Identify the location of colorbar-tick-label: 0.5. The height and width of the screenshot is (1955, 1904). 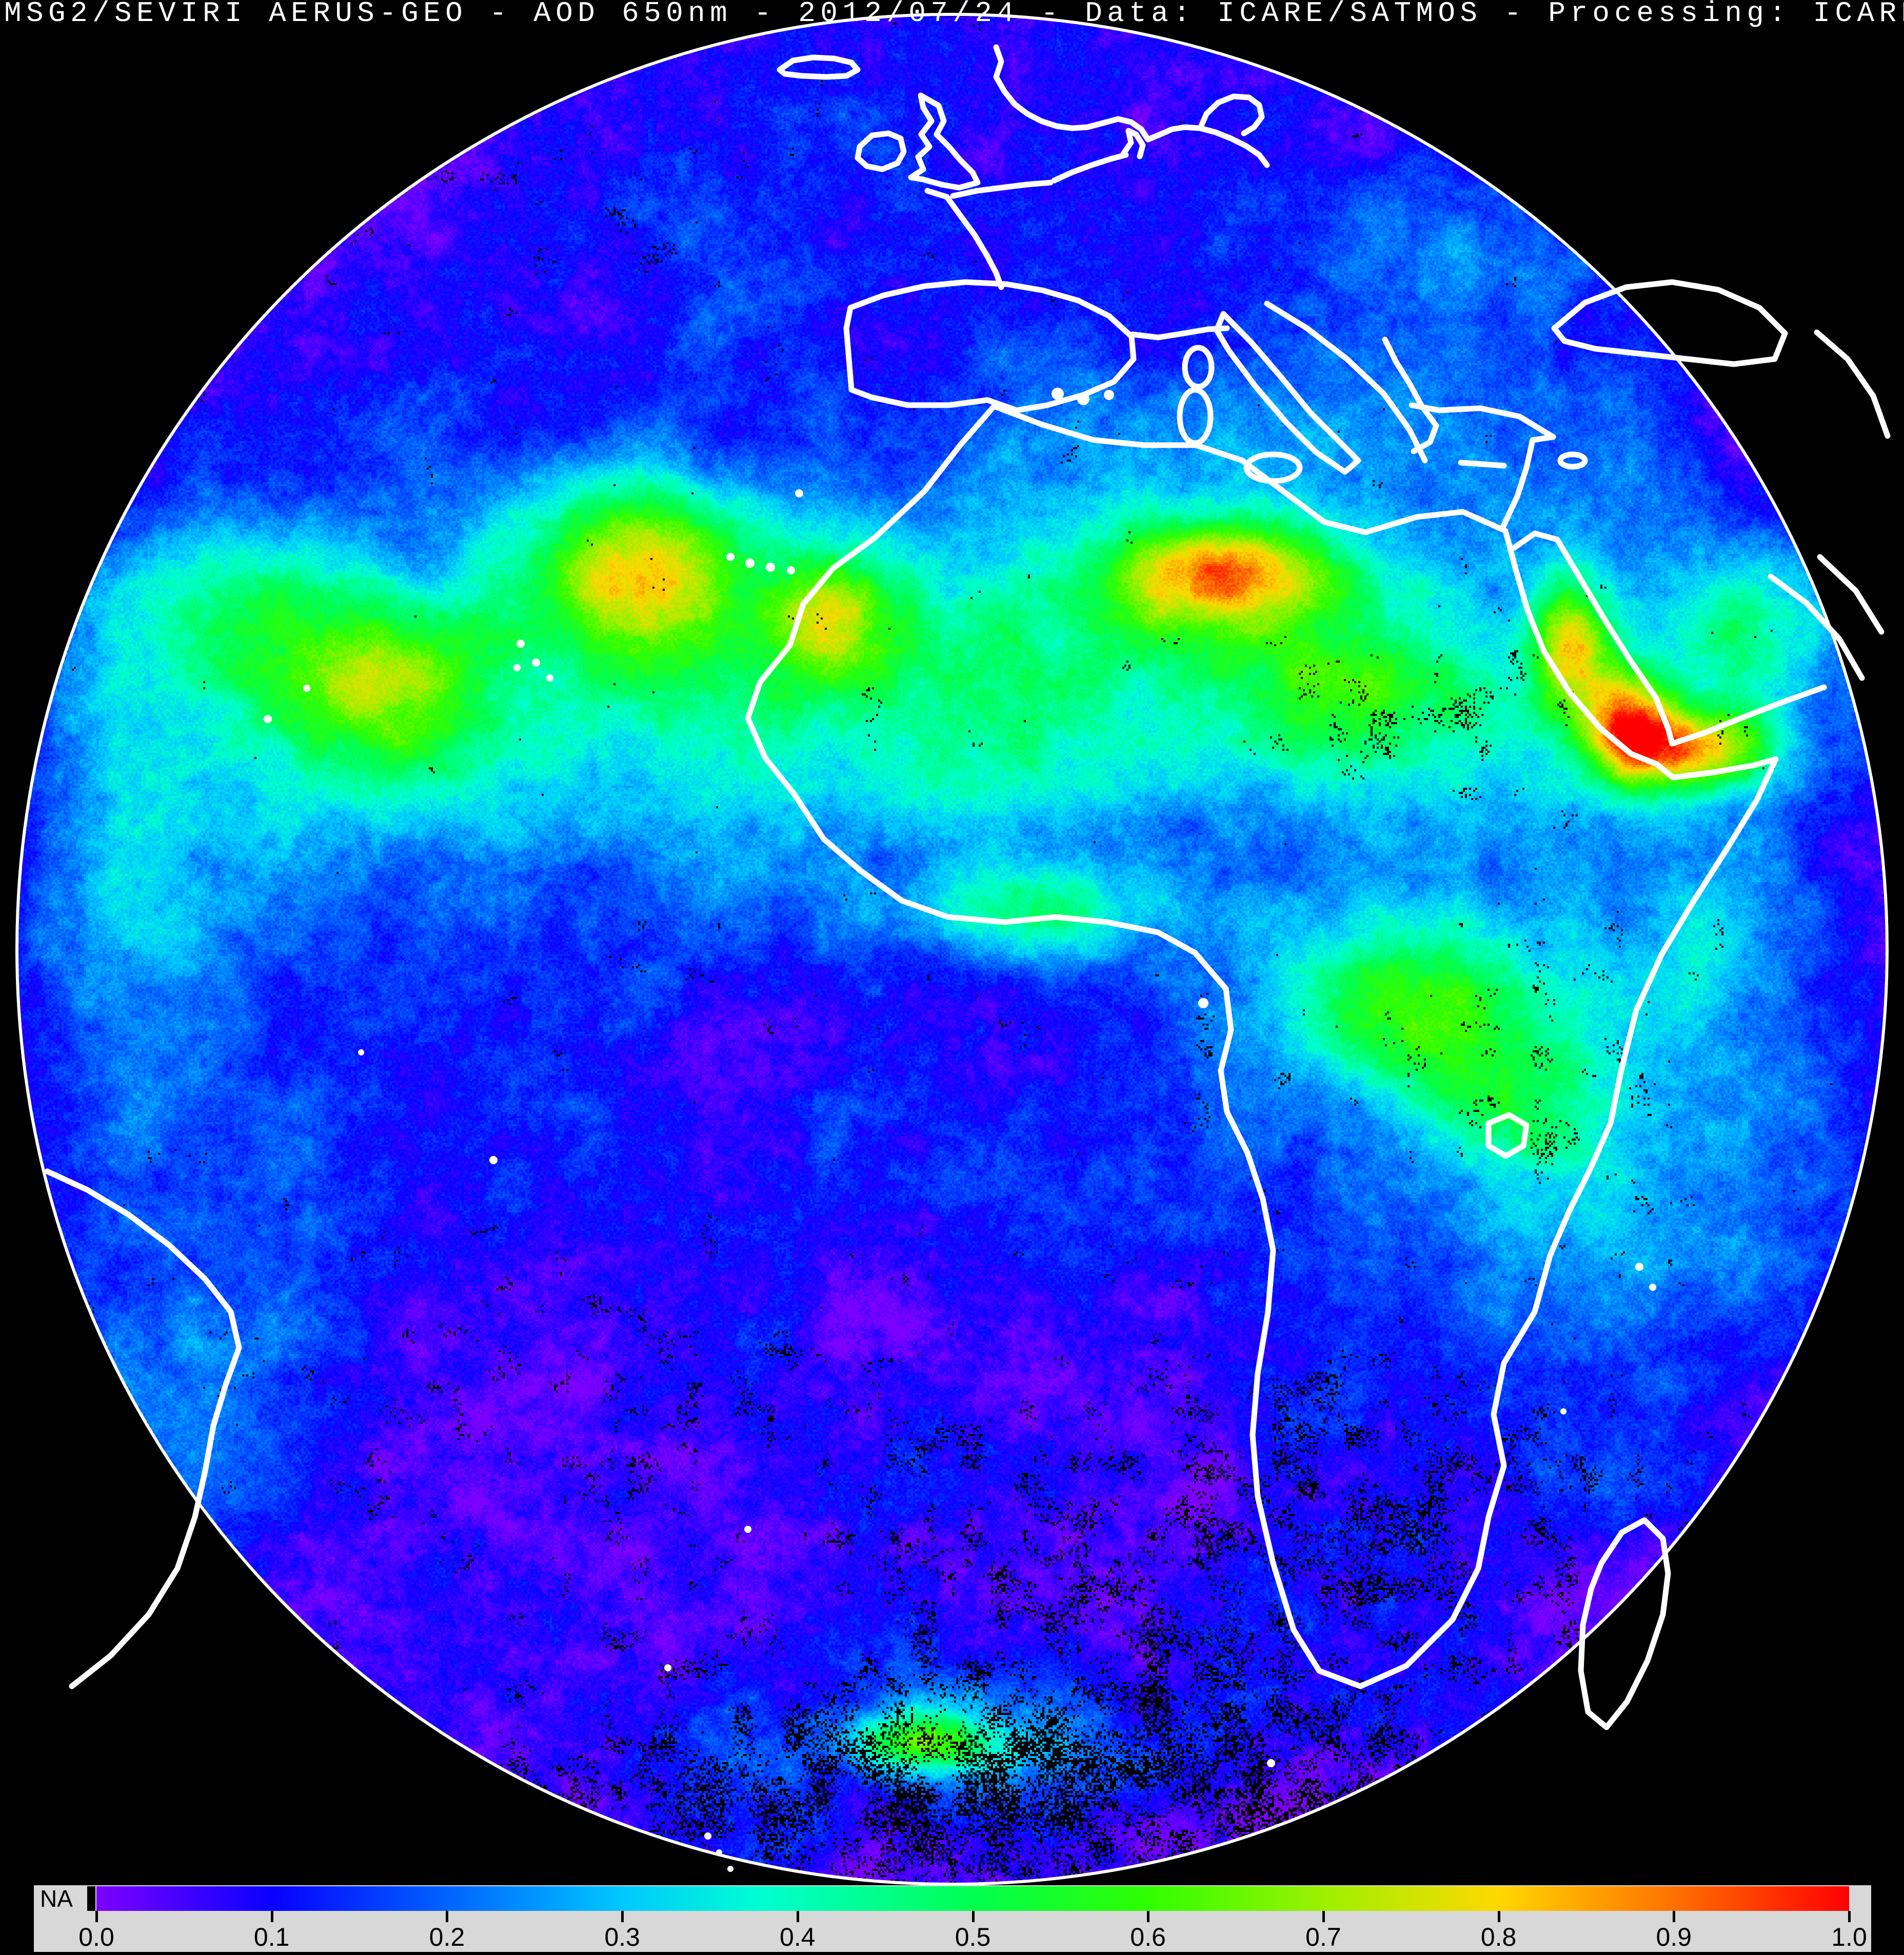
(973, 1937).